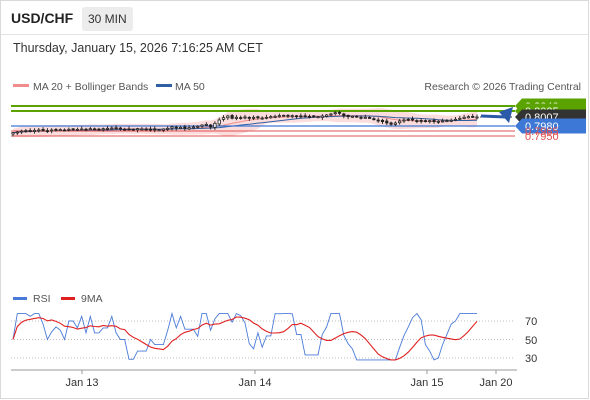 This screenshot has width=590, height=400. What do you see at coordinates (164, 85) in the screenshot?
I see `ma50-legend-swatch` at bounding box center [164, 85].